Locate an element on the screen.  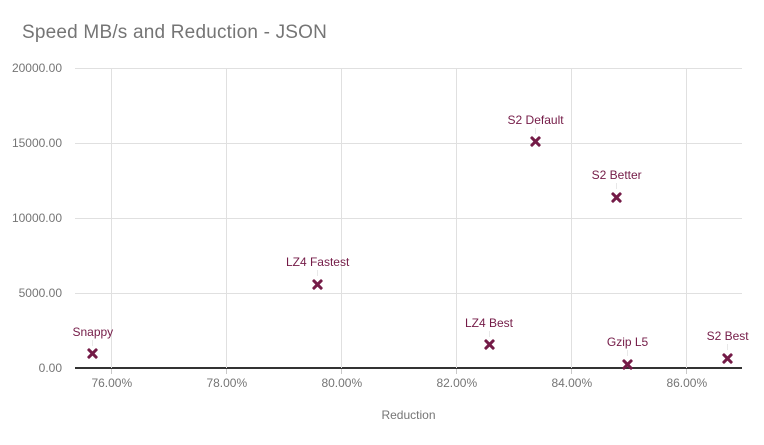
x-axis-tick-label: 80.00% is located at coordinates (342, 383).